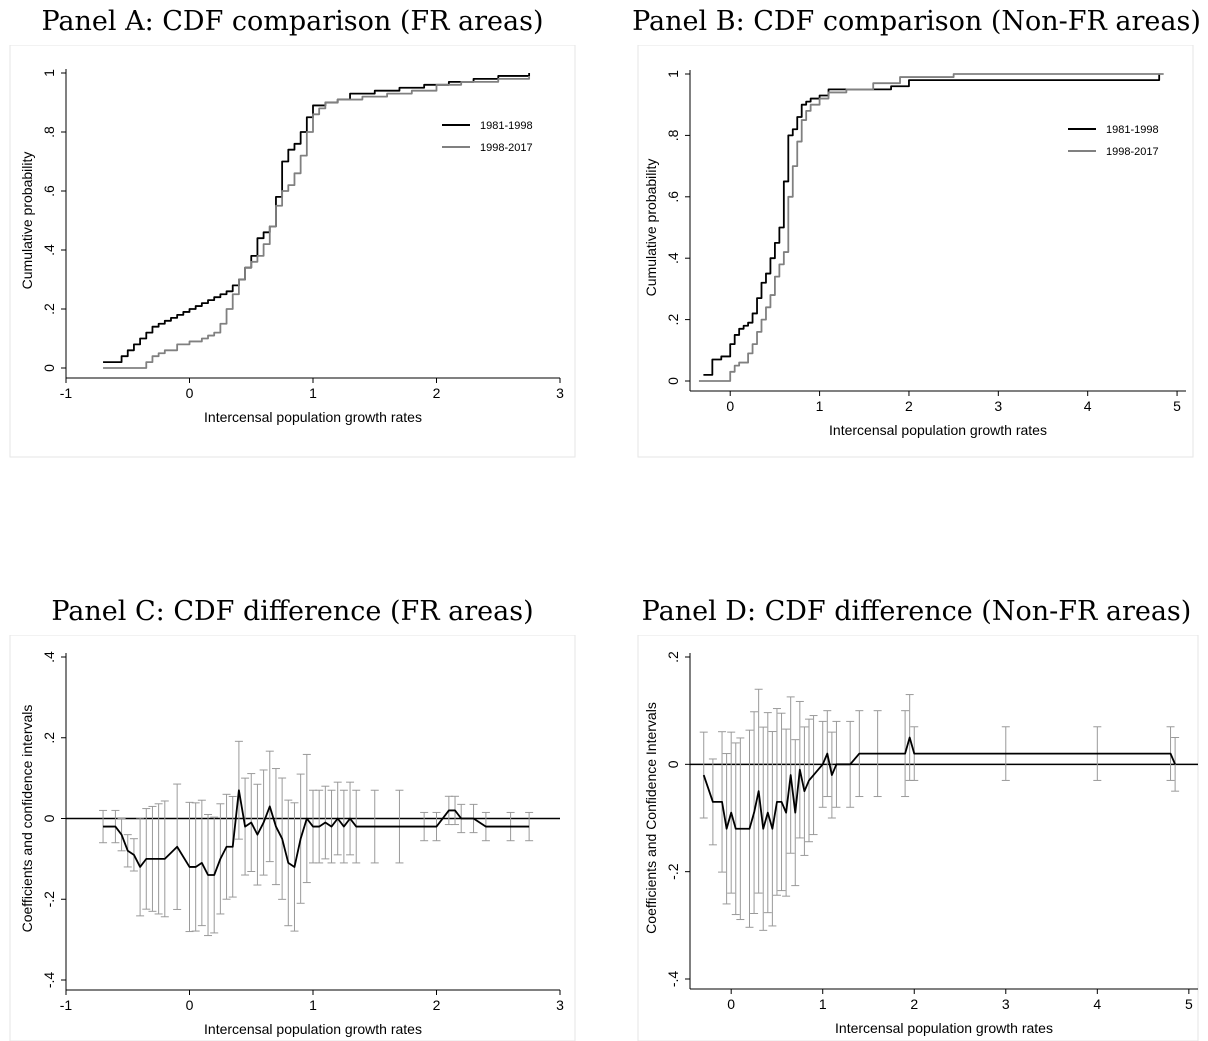 The width and height of the screenshot is (1208, 1041). I want to click on panel-b-title: Panel B: CDF comparison (Non-FR areas), so click(916, 21).